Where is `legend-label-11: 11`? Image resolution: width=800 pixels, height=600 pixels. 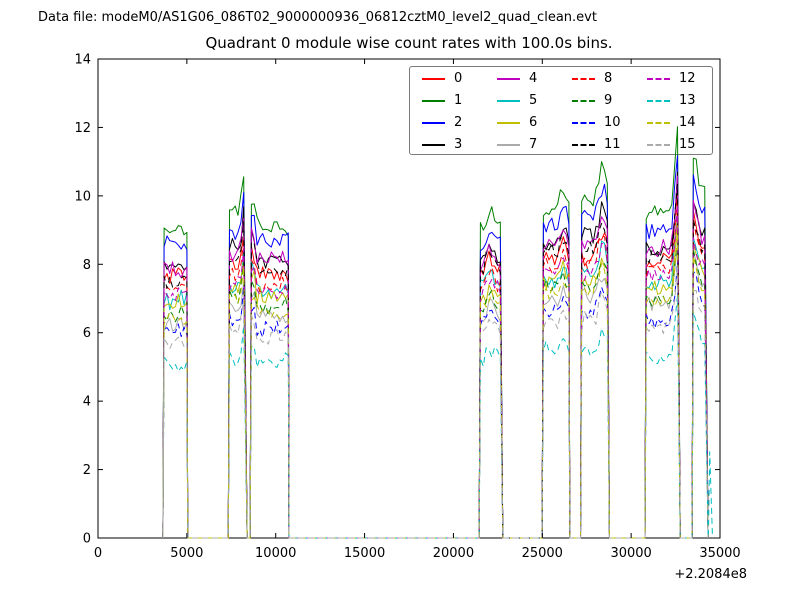
legend-label-11: 11 is located at coordinates (612, 144).